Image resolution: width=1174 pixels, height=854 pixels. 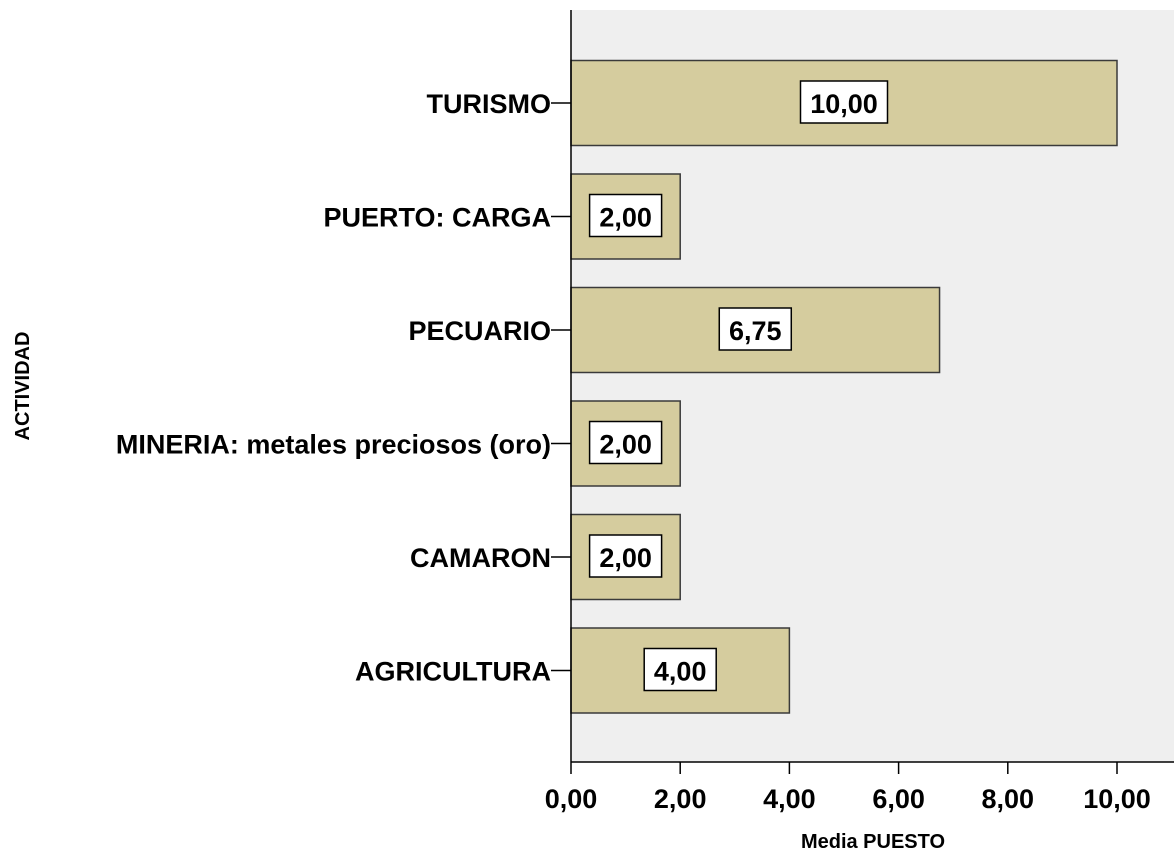 What do you see at coordinates (873, 842) in the screenshot?
I see `x-axis-title: Media PUESTO` at bounding box center [873, 842].